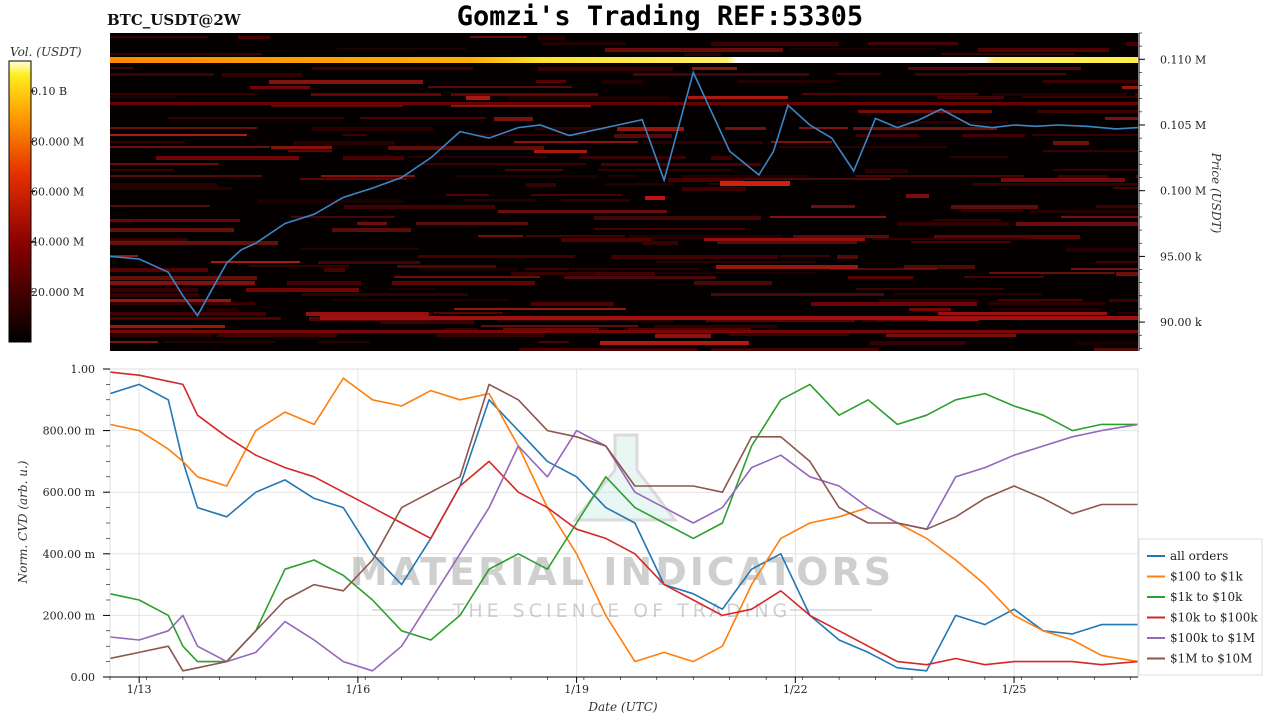 The width and height of the screenshot is (1280, 720). Describe the element at coordinates (624, 103) in the screenshot. I see `heatmap-wall` at that location.